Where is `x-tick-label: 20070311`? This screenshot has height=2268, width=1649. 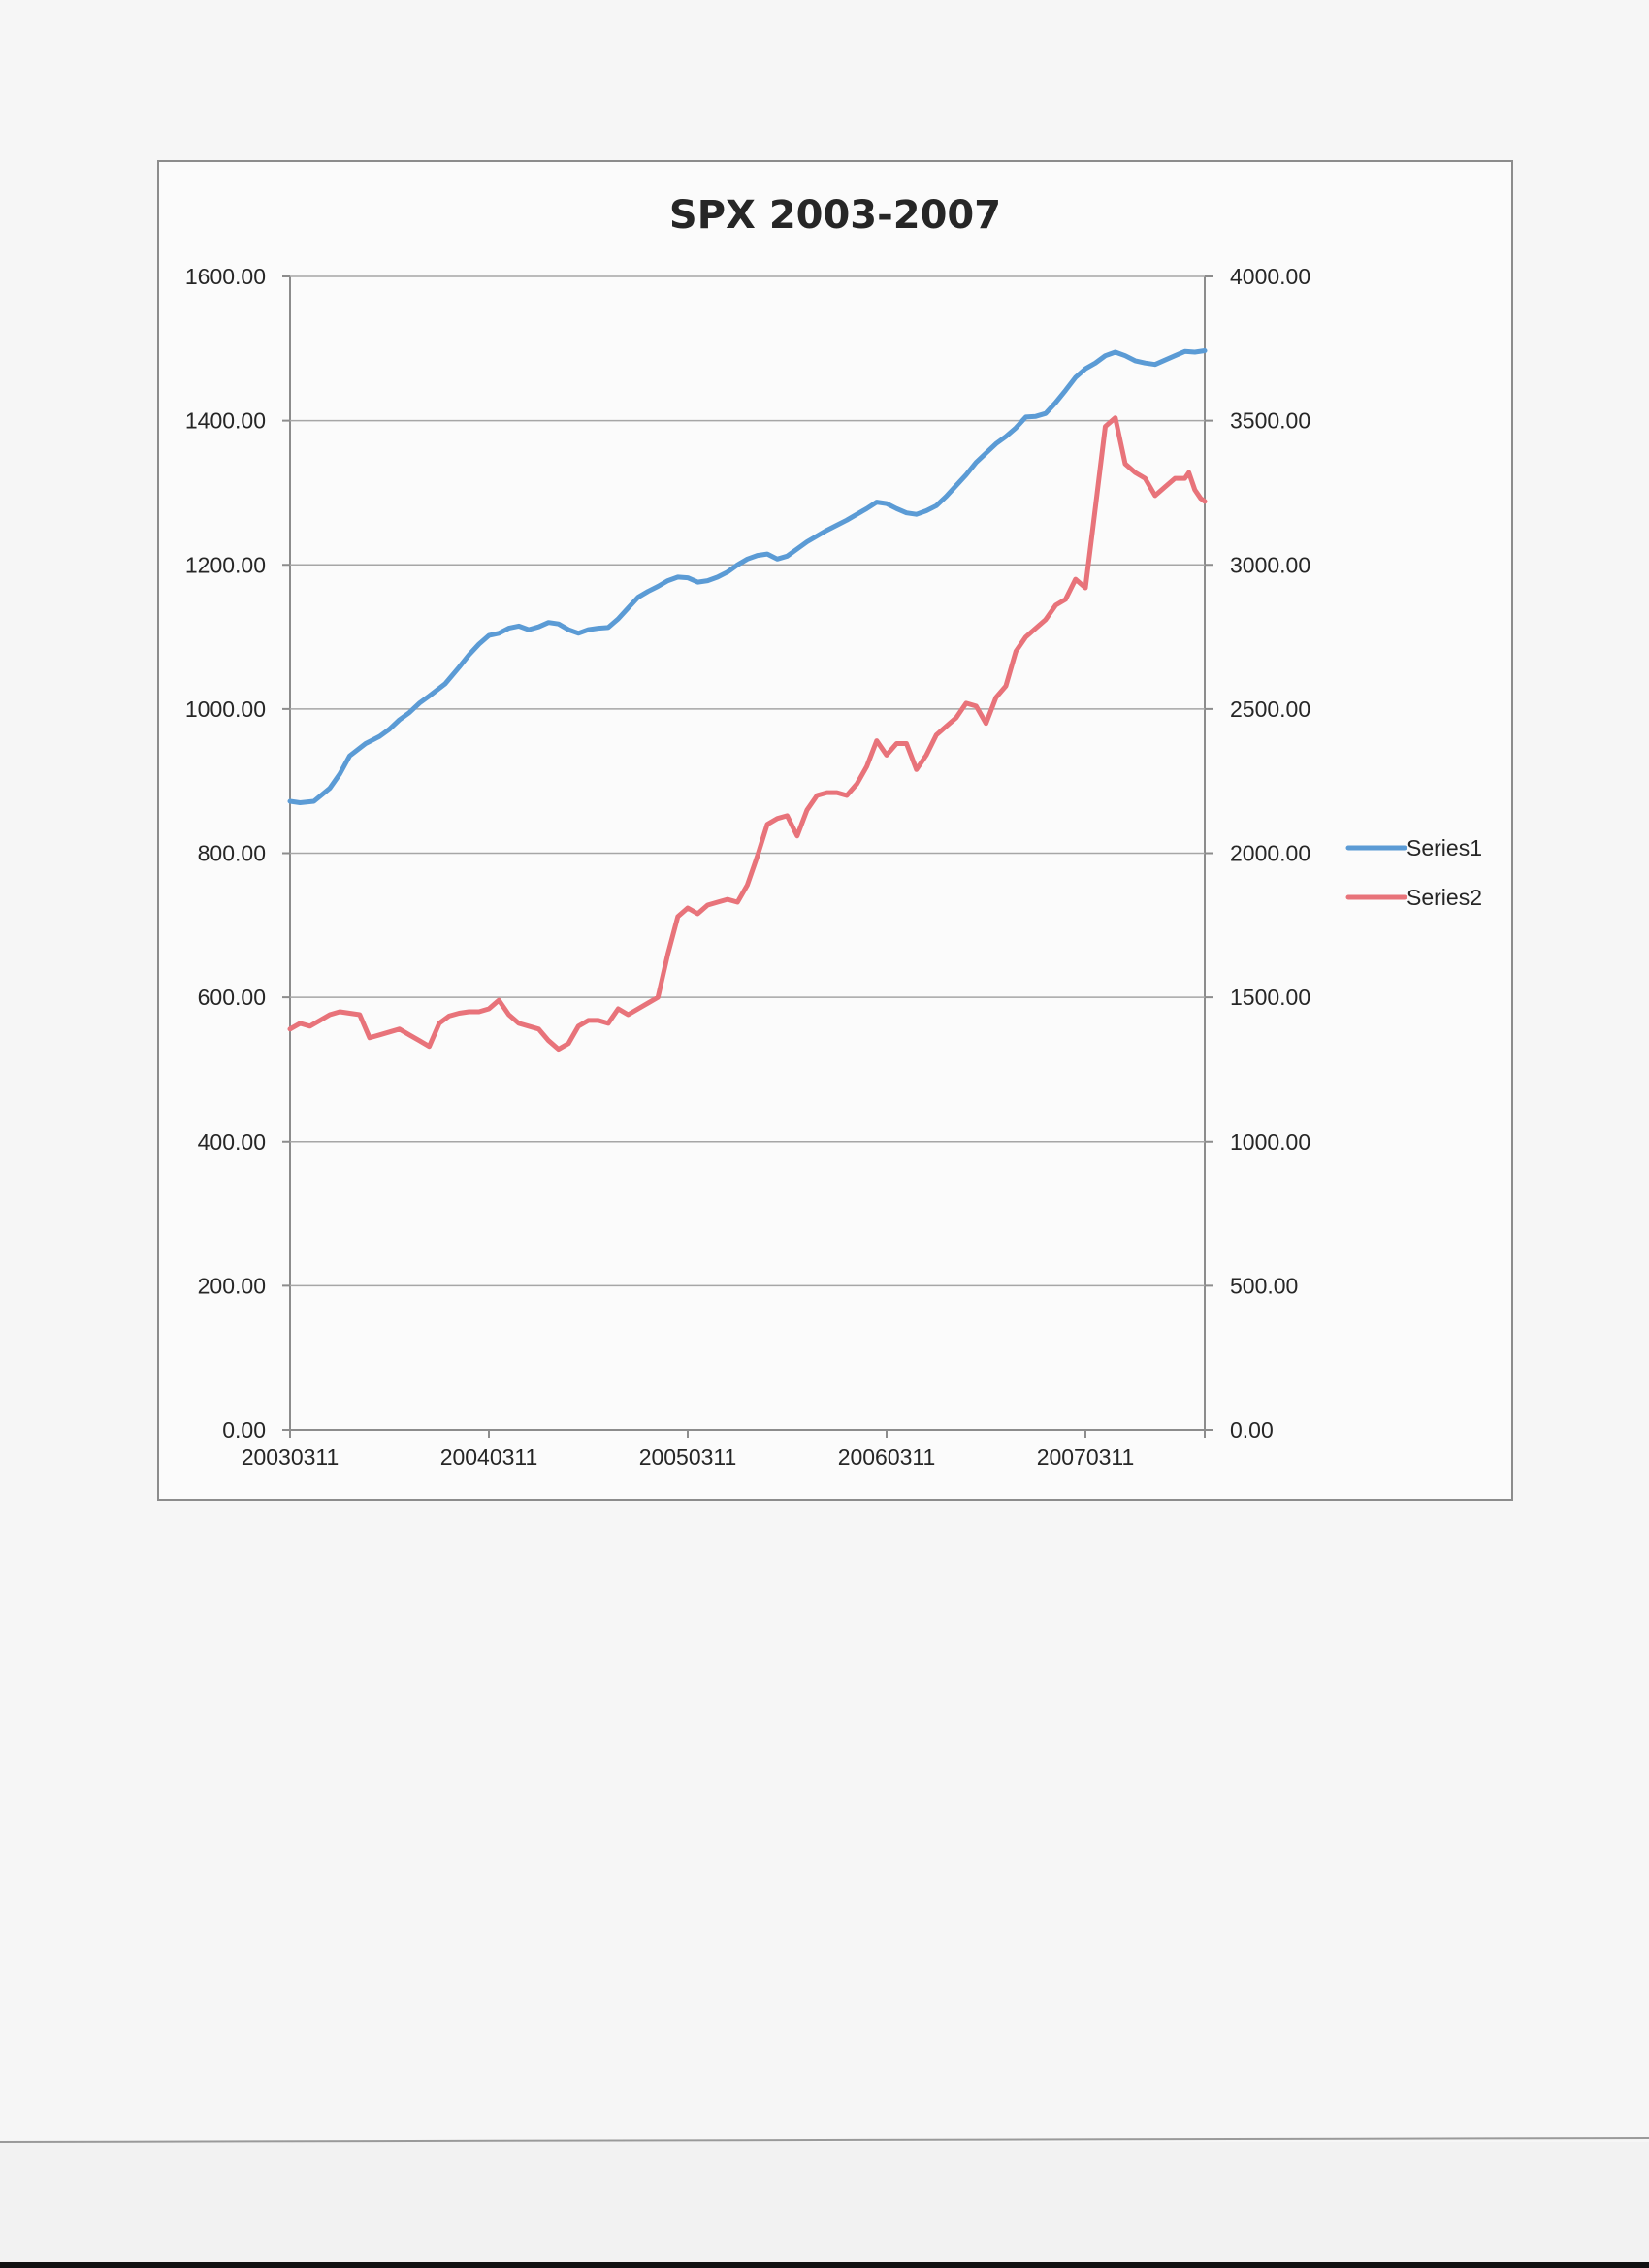
x-tick-label: 20070311 is located at coordinates (1086, 1457).